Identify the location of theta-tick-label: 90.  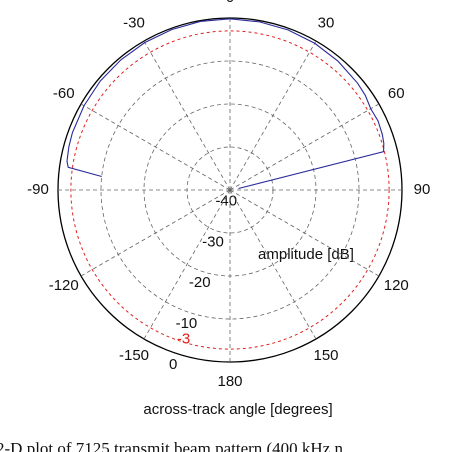
(422, 189).